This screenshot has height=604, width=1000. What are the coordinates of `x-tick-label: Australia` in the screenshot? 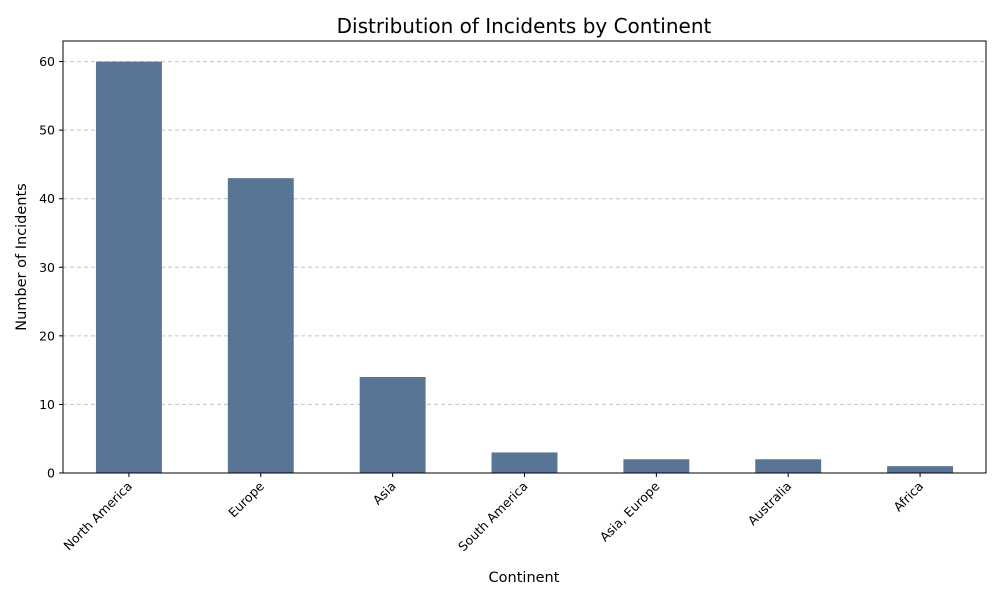 It's located at (770, 504).